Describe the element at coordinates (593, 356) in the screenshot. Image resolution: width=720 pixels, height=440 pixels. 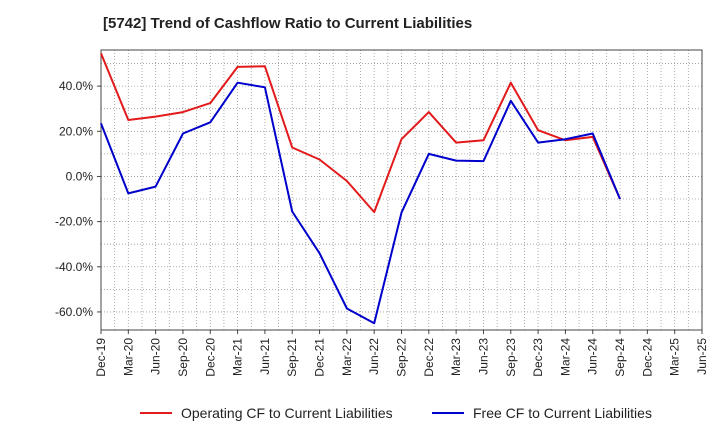
I see `x-tick-label: Jun-24` at that location.